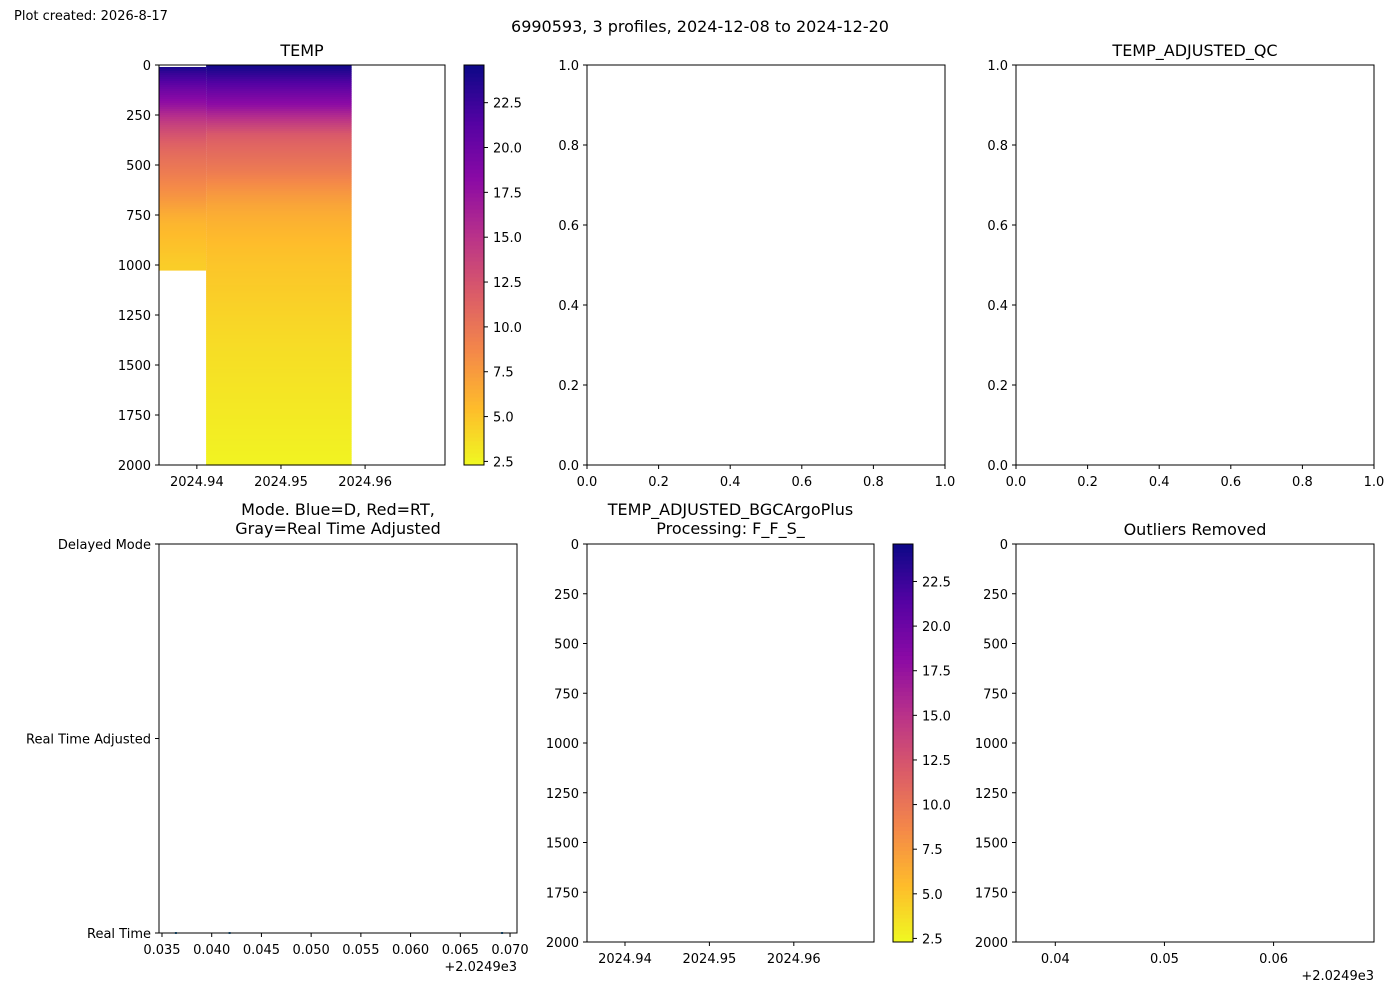  I want to click on chart-title: TEMP_ADJUSTED_QC, so click(1194, 51).